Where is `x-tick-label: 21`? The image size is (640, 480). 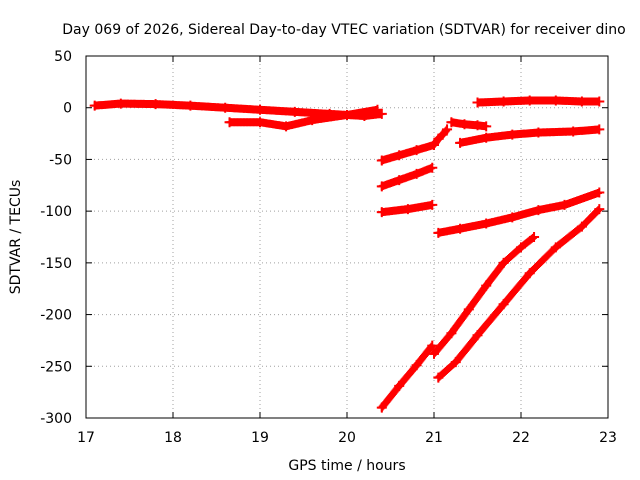
x-tick-label: 21 is located at coordinates (434, 438).